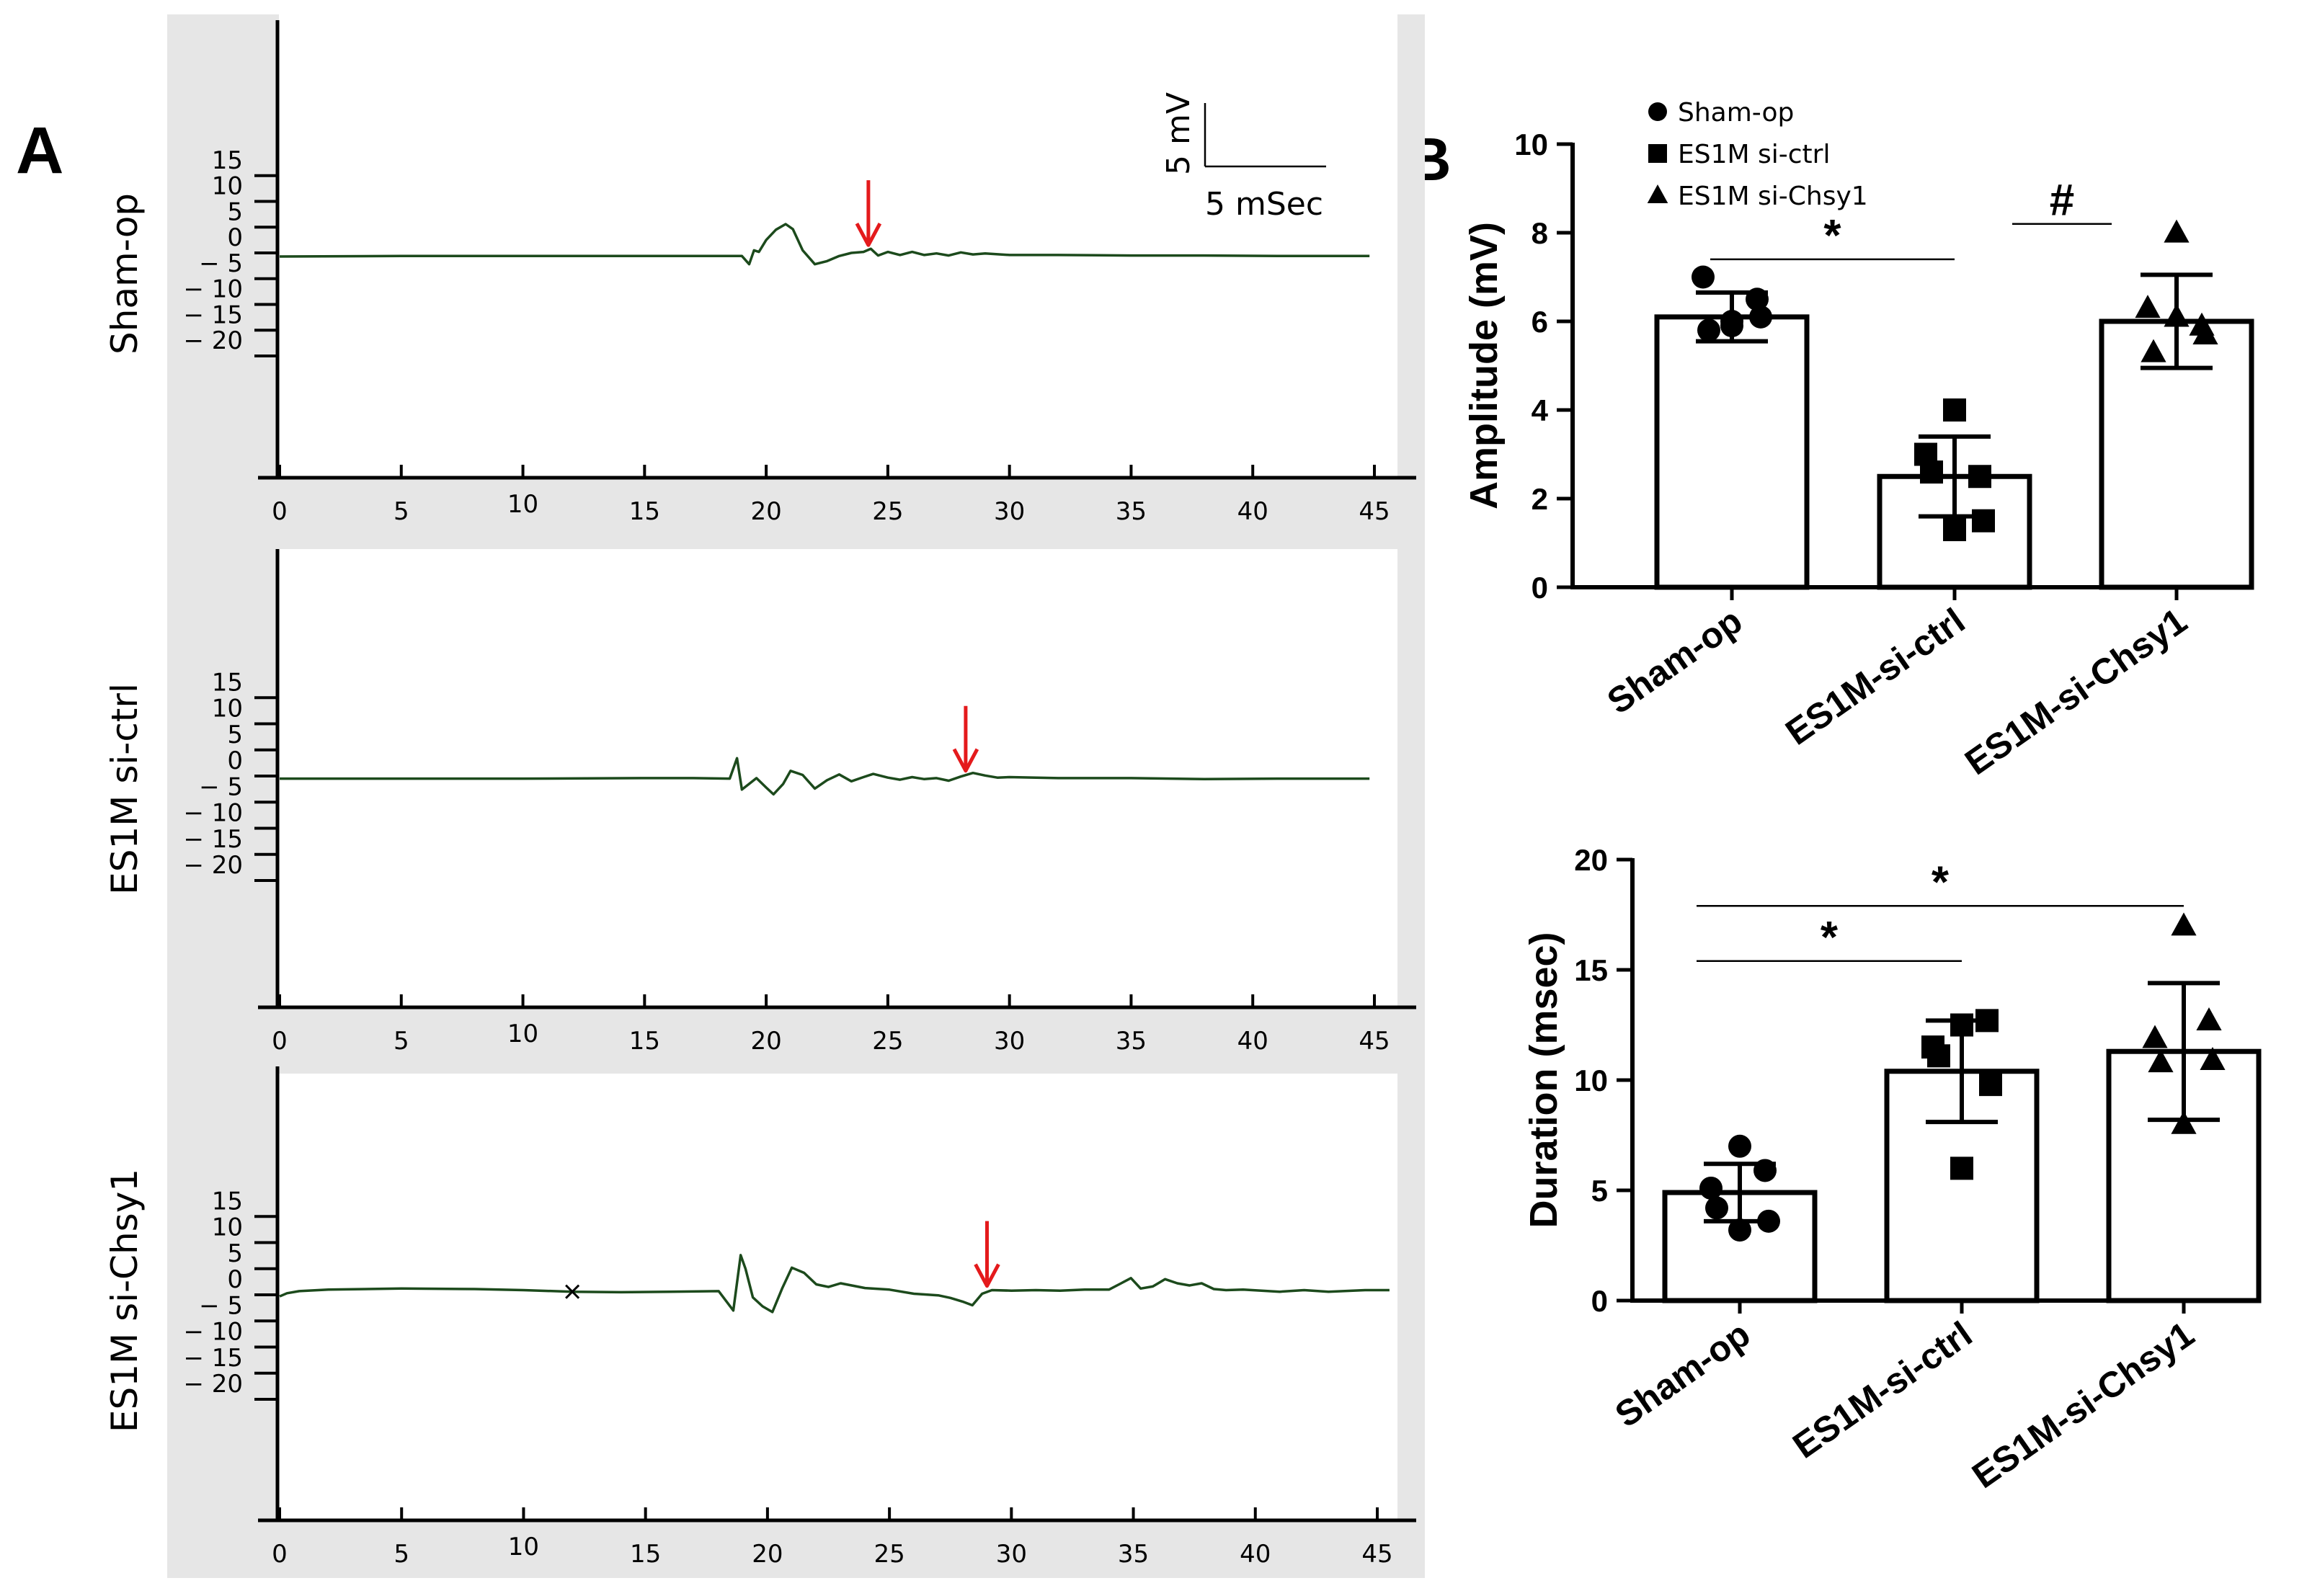  What do you see at coordinates (125, 789) in the screenshot?
I see `y-axis-title: ES1M si-ctrl` at bounding box center [125, 789].